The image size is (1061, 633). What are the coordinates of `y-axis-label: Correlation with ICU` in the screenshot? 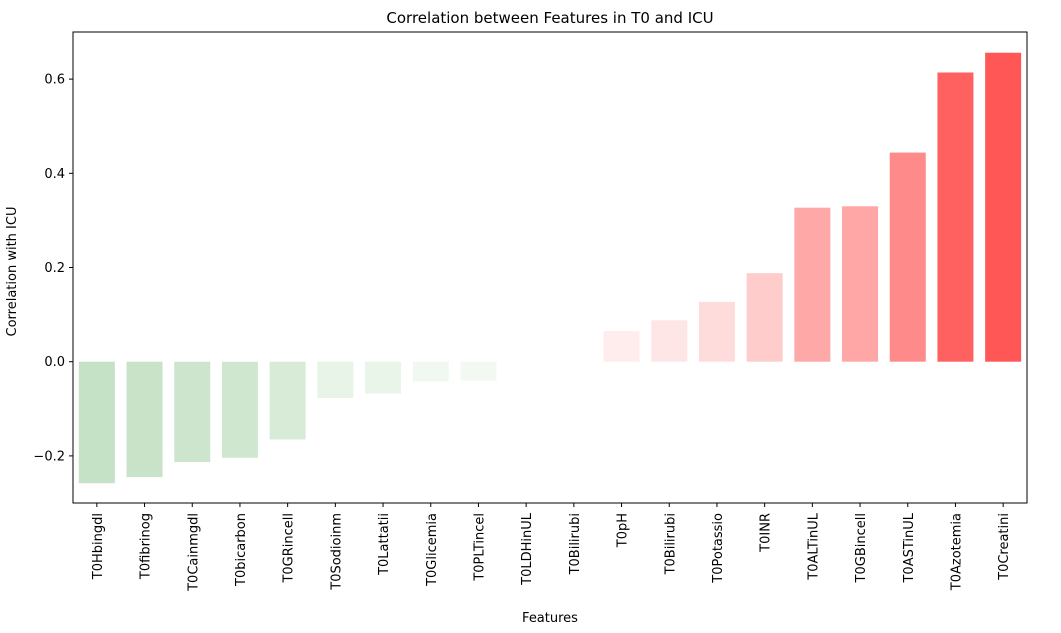 It's located at (12, 272).